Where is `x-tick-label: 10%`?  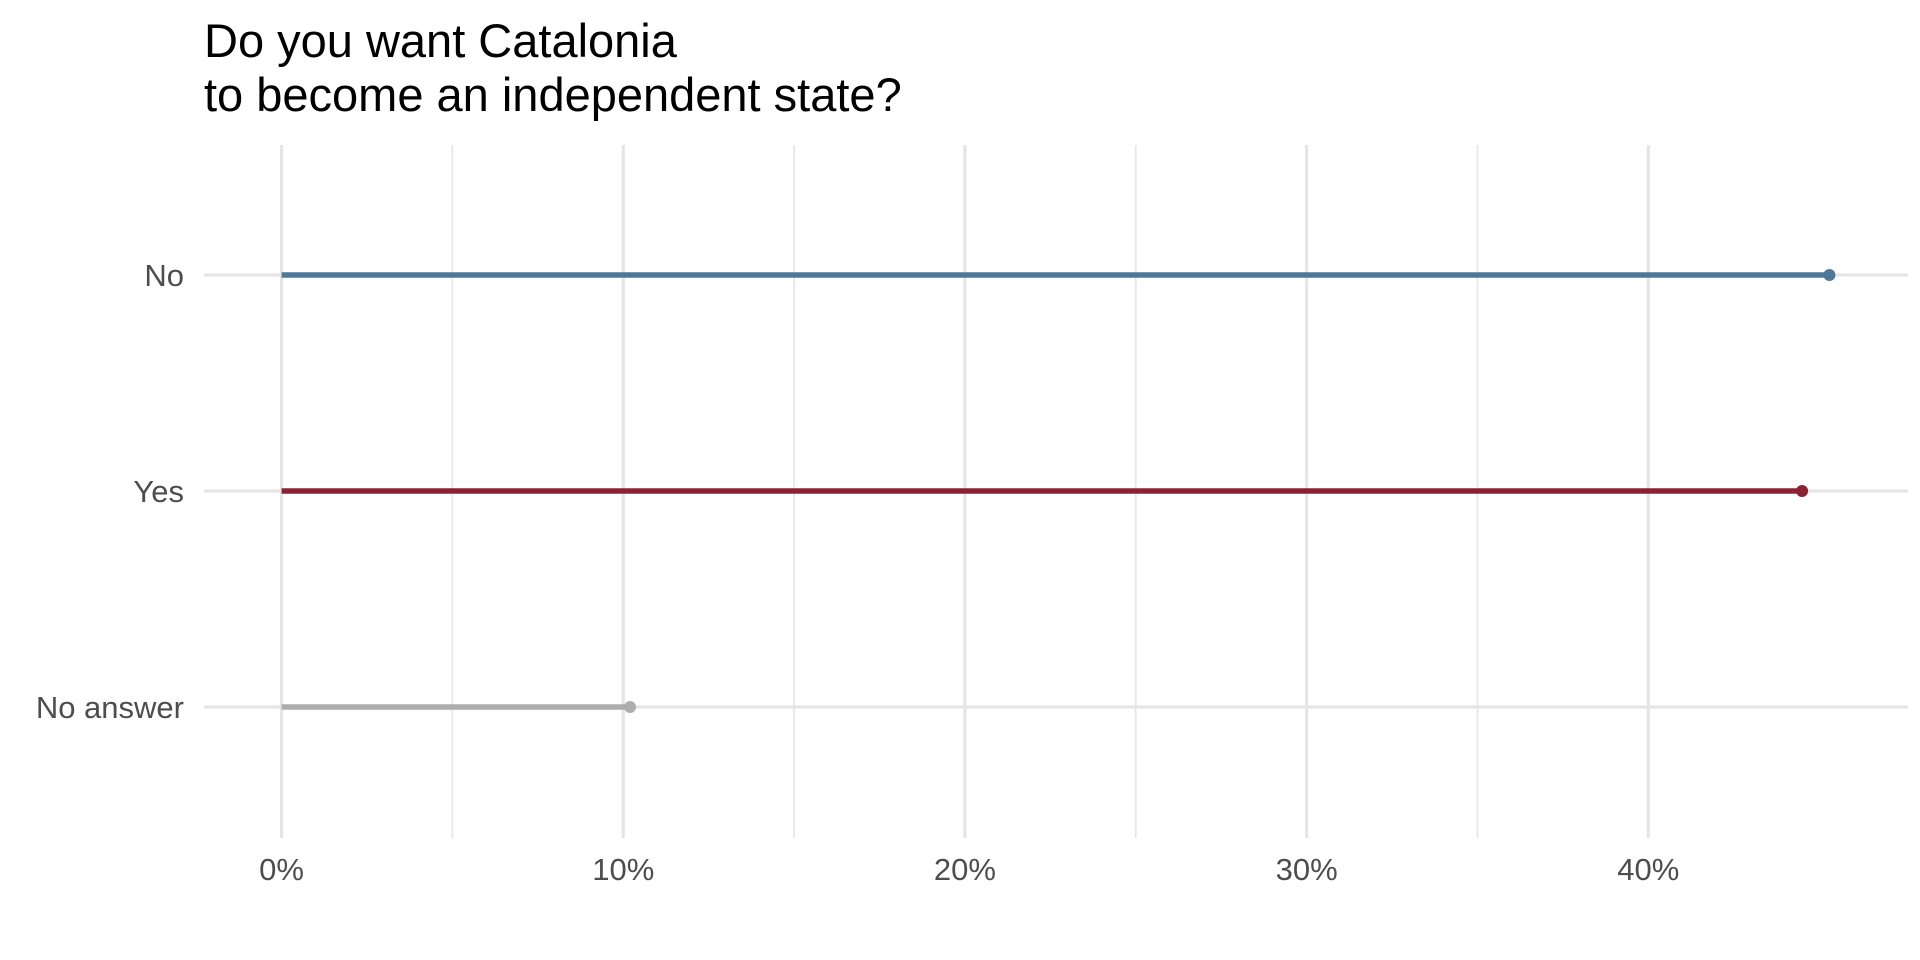 x-tick-label: 10% is located at coordinates (623, 869).